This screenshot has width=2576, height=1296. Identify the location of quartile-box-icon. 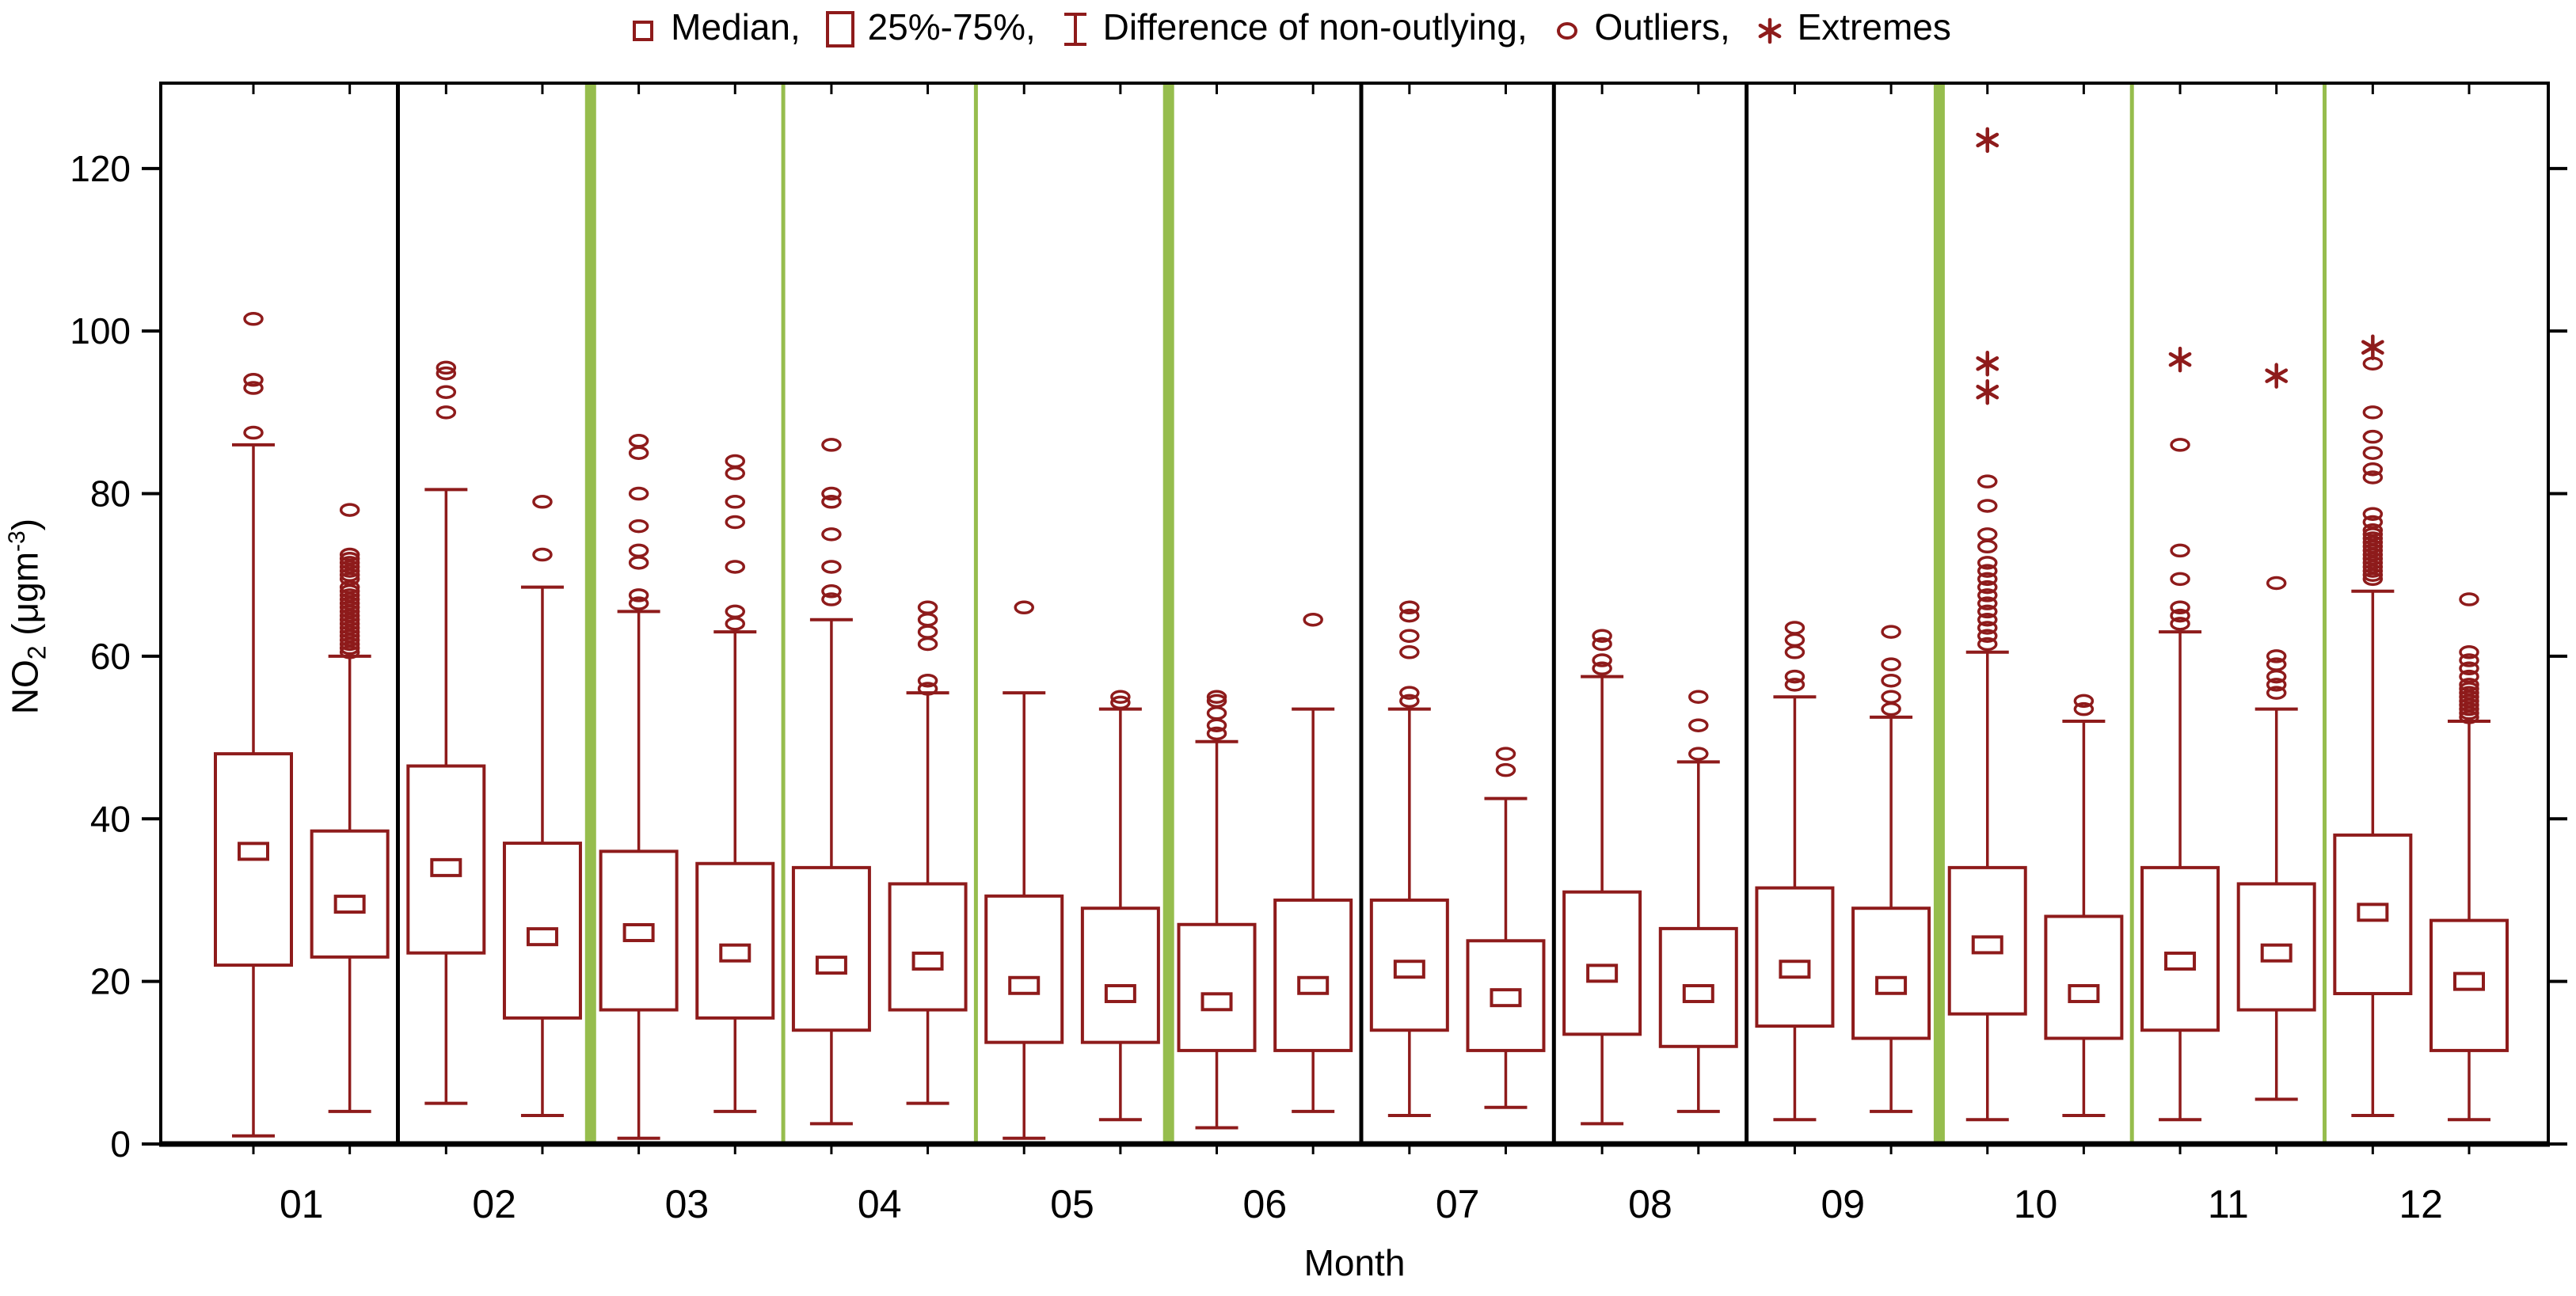
(839, 29).